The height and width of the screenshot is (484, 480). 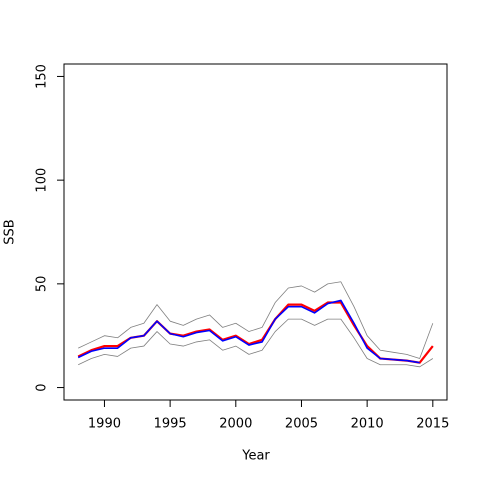 What do you see at coordinates (235, 424) in the screenshot?
I see `x-tick-label: 2000` at bounding box center [235, 424].